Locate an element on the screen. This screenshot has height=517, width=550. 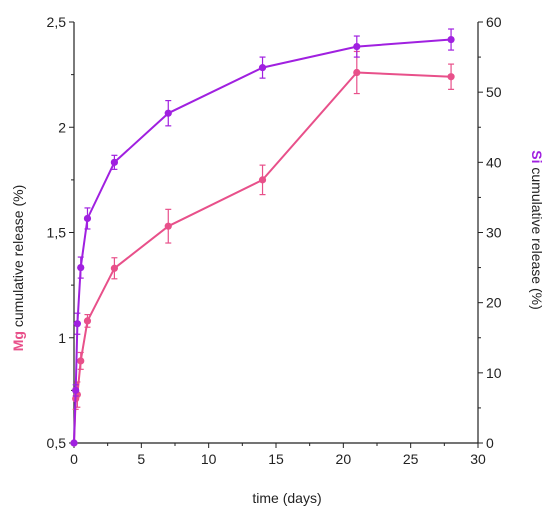
y-right-tick-label: 60 is located at coordinates (494, 22).